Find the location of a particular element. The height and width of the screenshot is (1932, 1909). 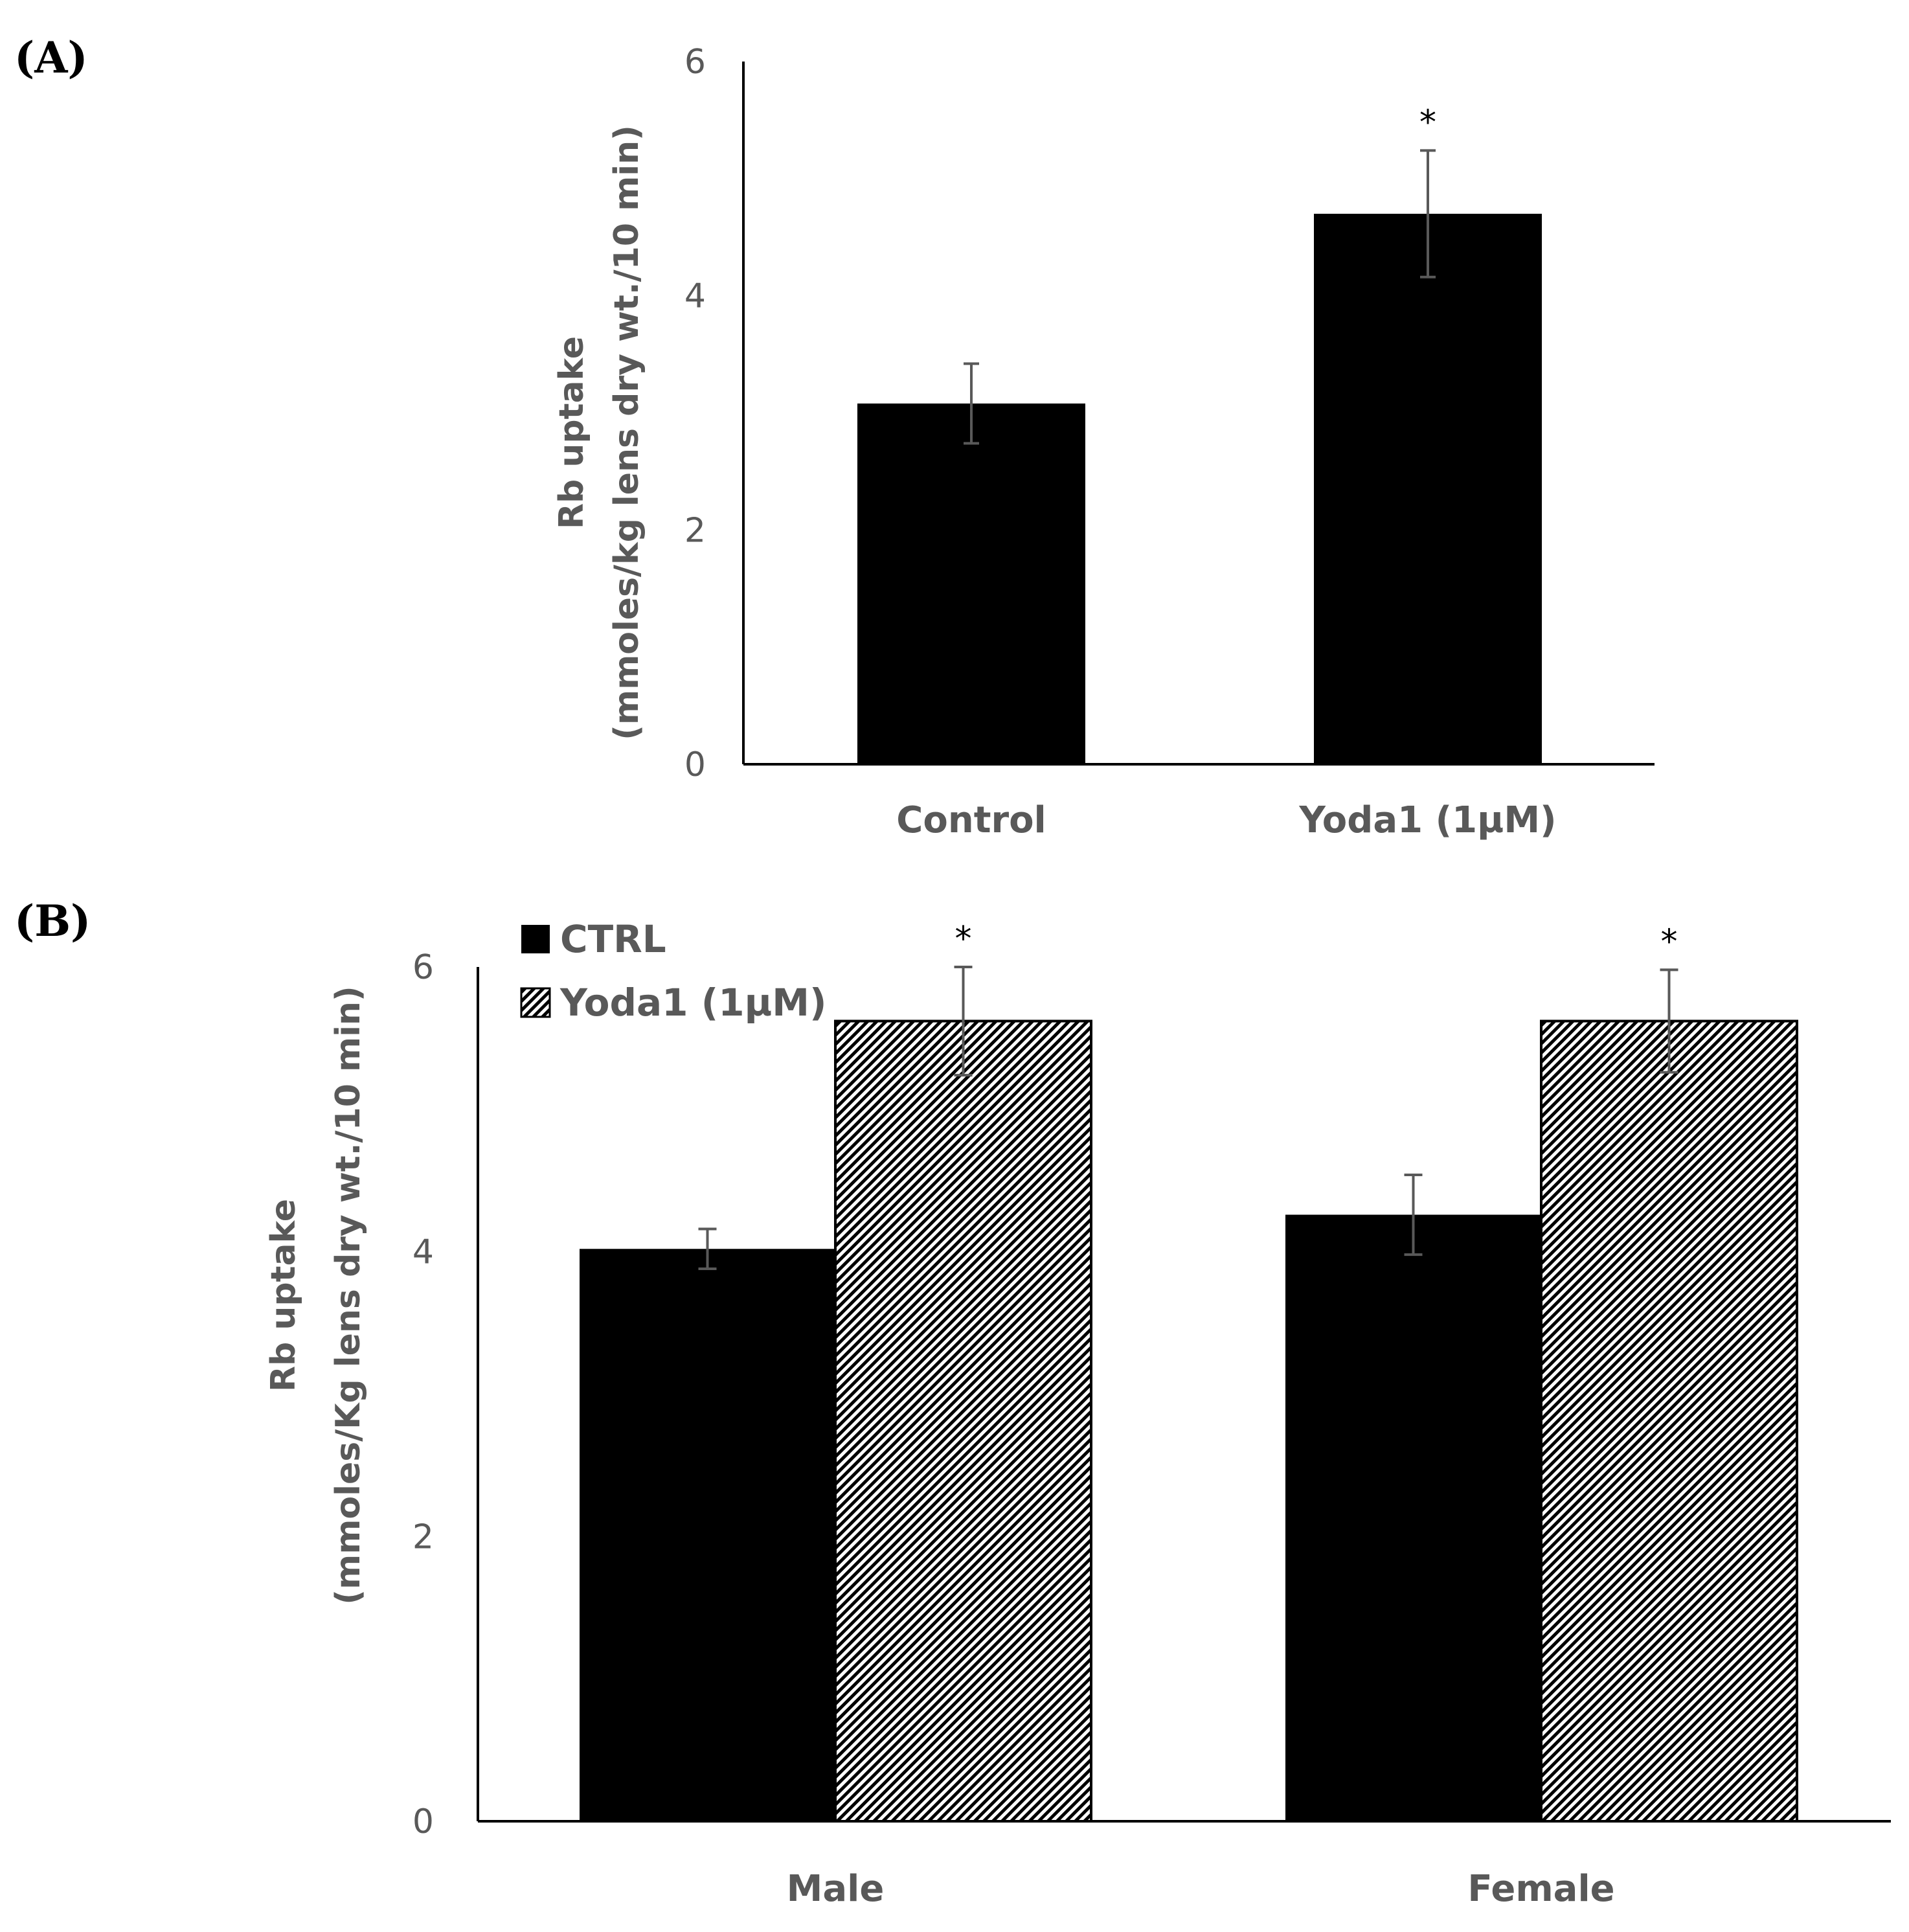

panel-b-category-labels: Male Female is located at coordinates (1201, 1889).